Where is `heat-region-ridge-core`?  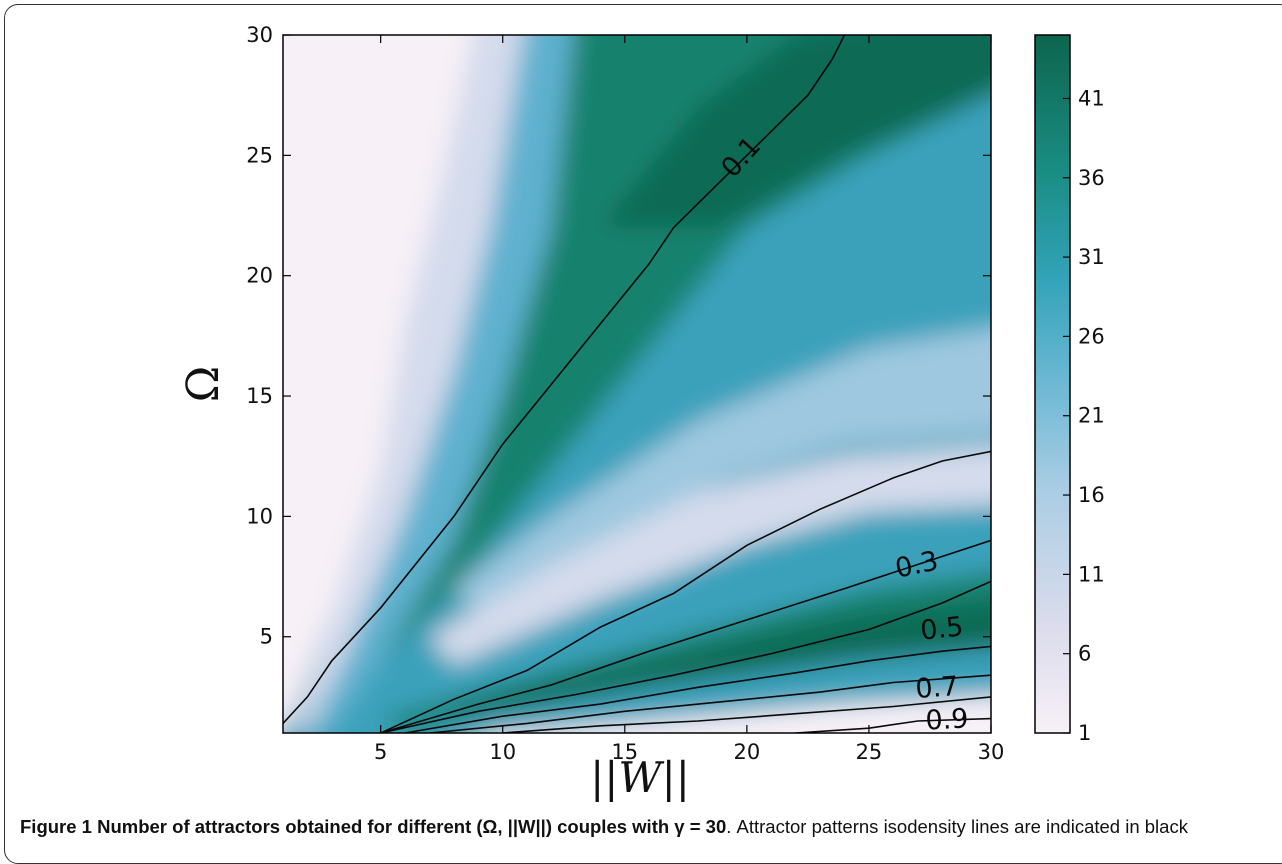 heat-region-ridge-core is located at coordinates (795, 131).